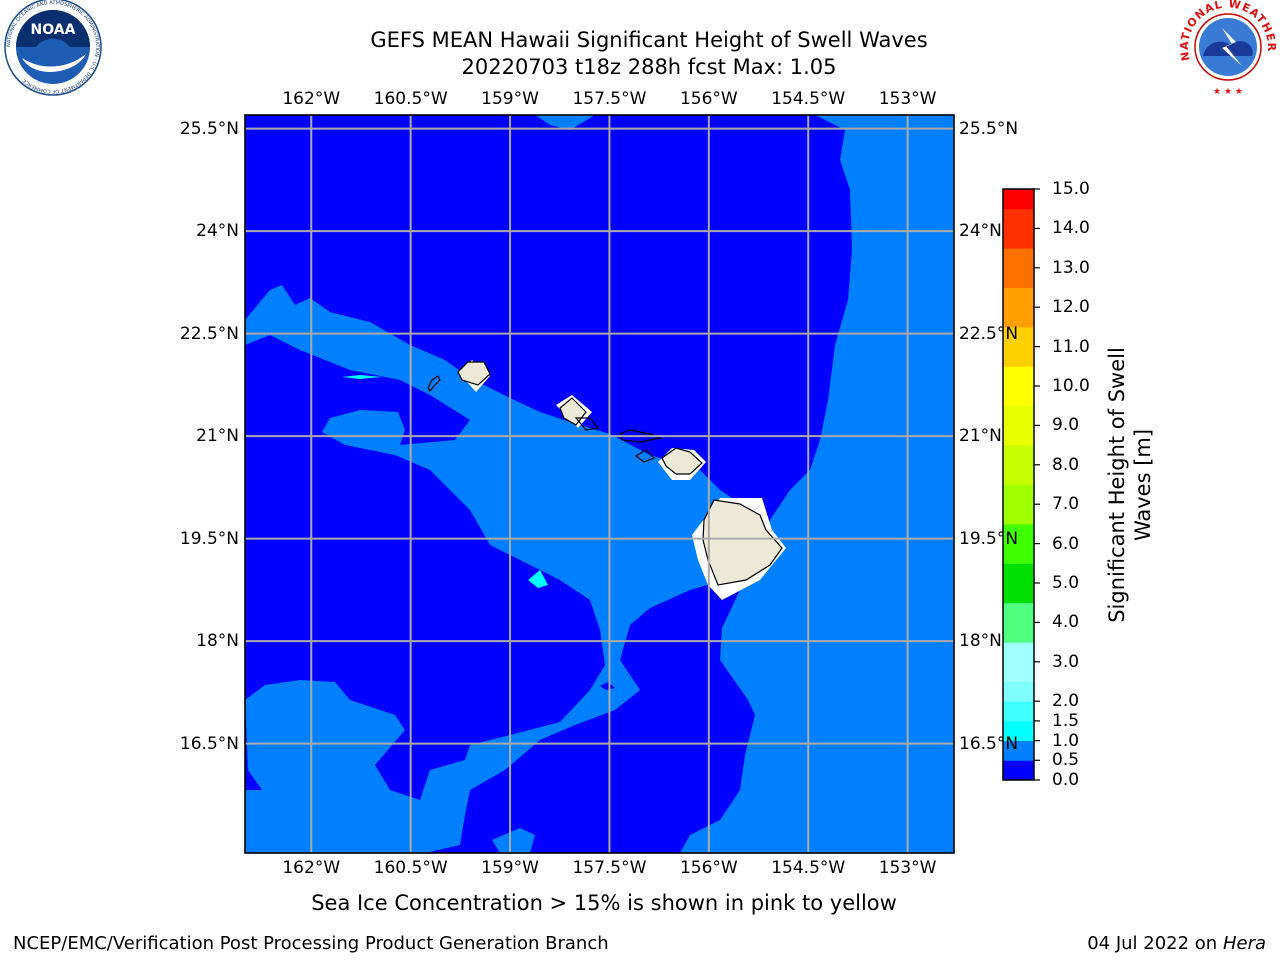 This screenshot has width=1280, height=960. I want to click on colorbar-tick-label: 3.0, so click(1066, 661).